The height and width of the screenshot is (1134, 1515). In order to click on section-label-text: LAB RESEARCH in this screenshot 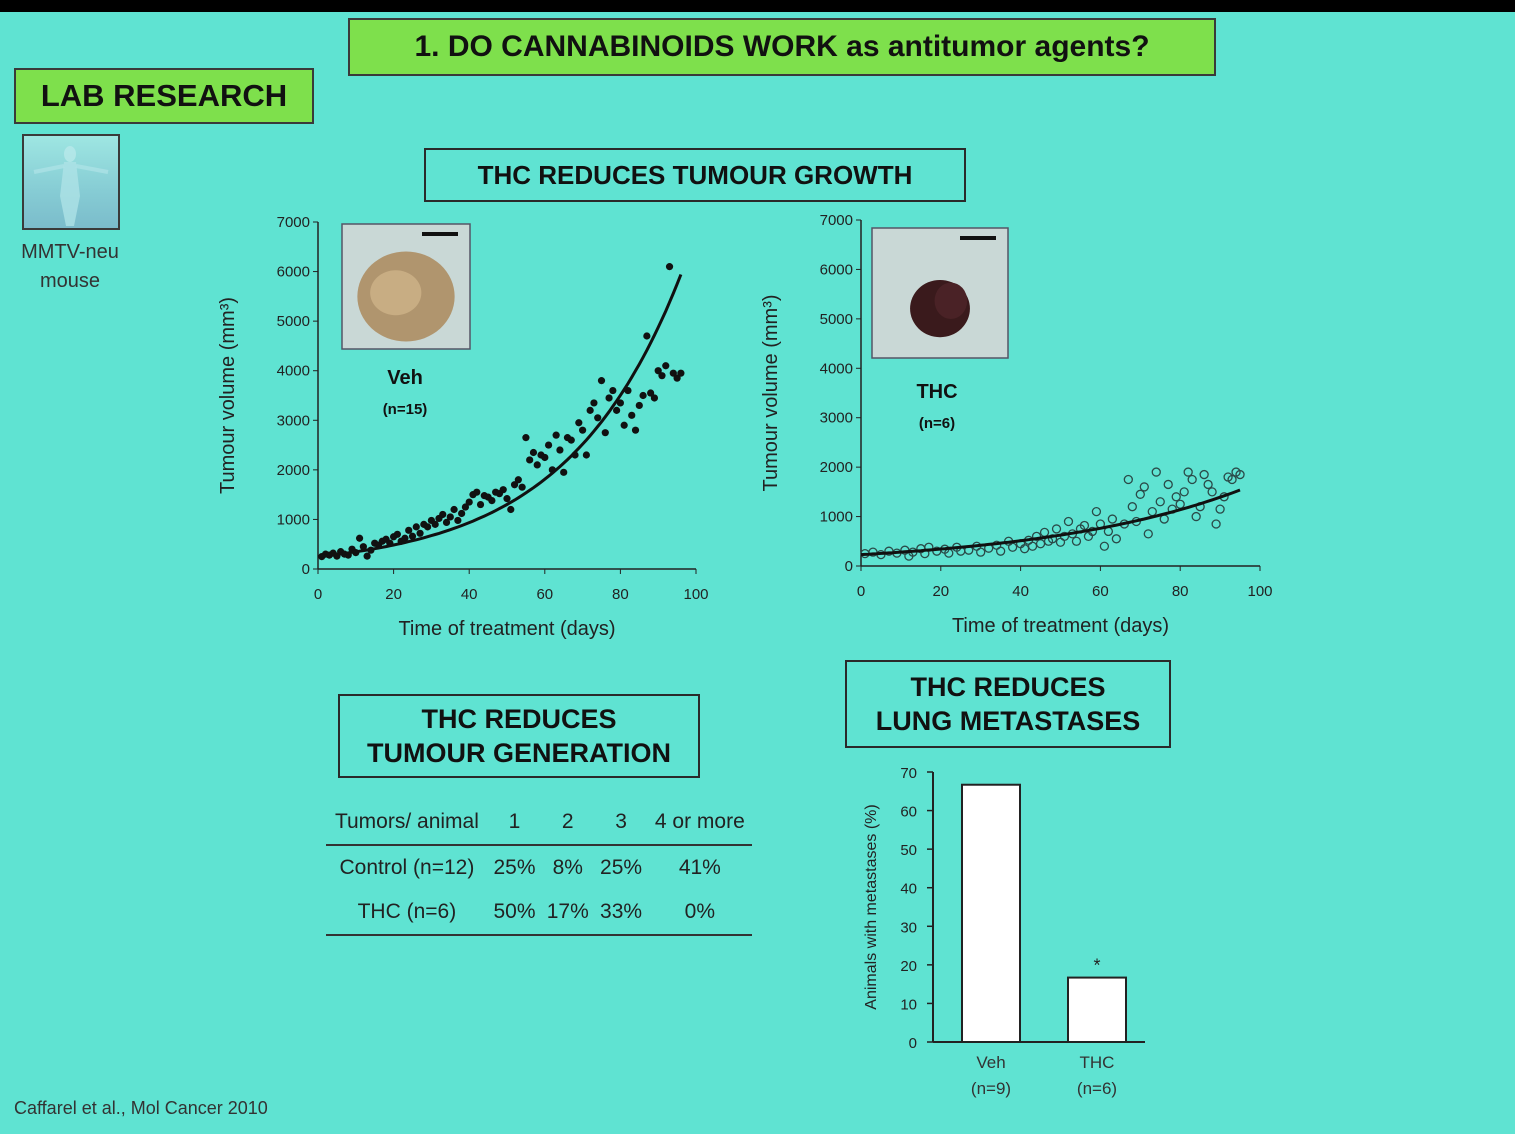, I will do `click(164, 95)`.